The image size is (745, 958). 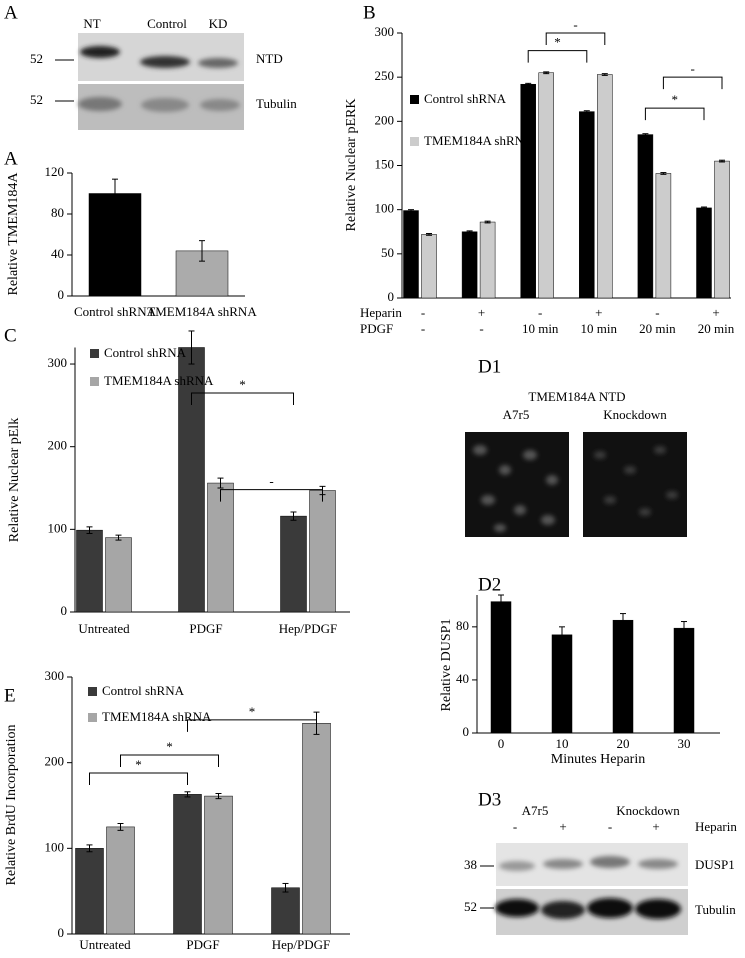 I want to click on panel-label: B, so click(x=369, y=12).